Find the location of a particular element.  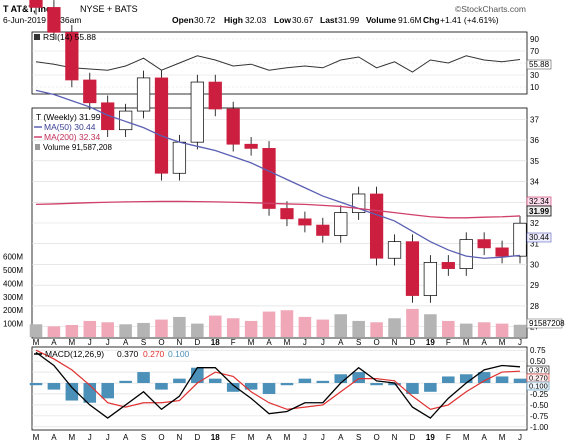

chg-value: +1.41 (+4.61%) is located at coordinates (469, 20).